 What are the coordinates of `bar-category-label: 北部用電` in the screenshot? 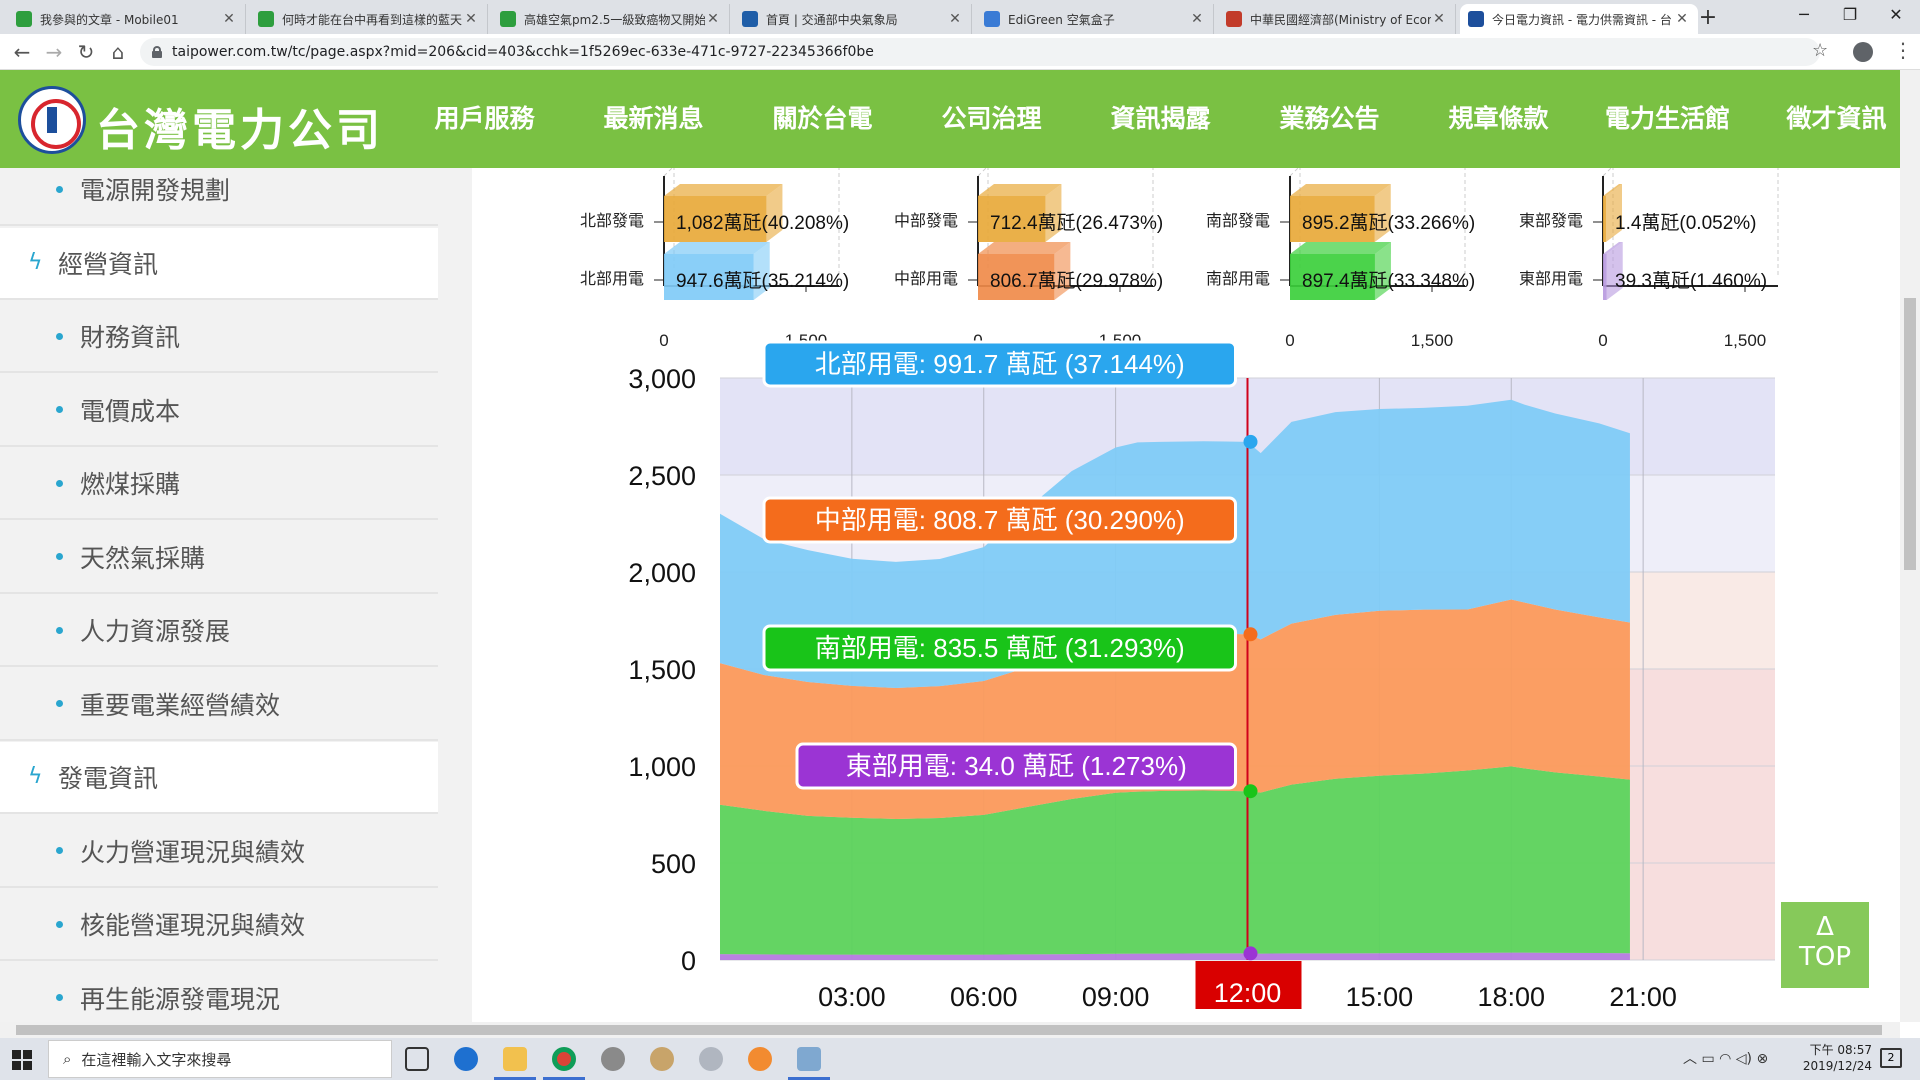 It's located at (612, 279).